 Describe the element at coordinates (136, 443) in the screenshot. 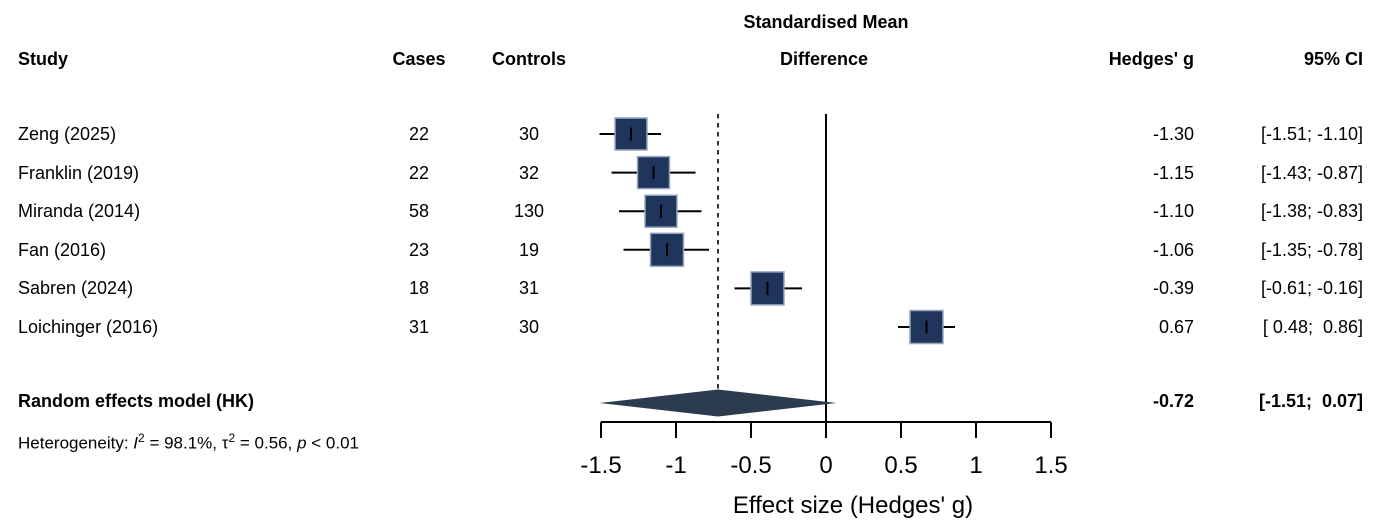

I see `i-squared-symbol: I` at that location.